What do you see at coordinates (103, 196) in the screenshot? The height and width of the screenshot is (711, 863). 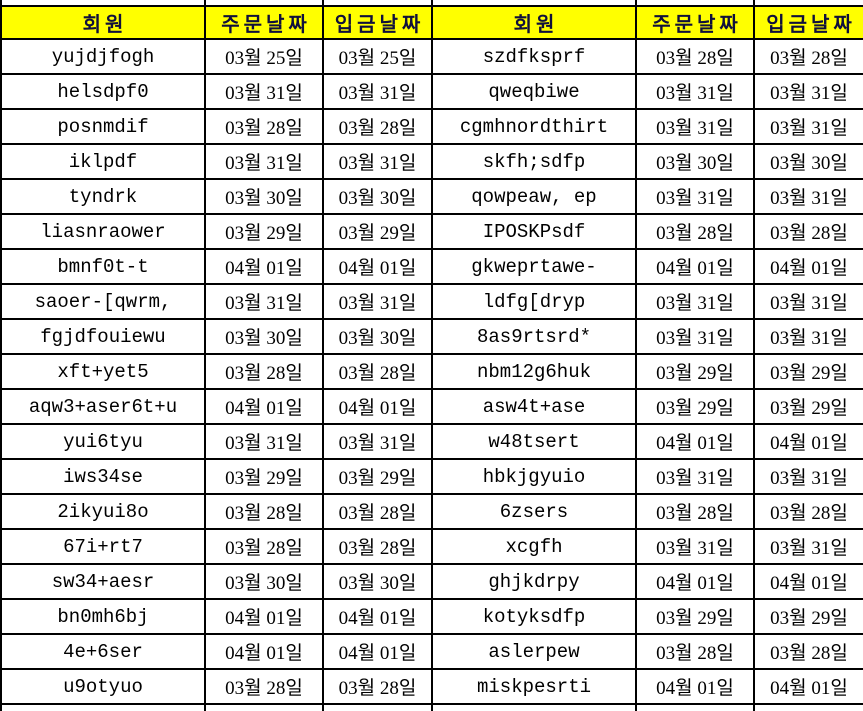 I see `member-cell: tyndrk` at bounding box center [103, 196].